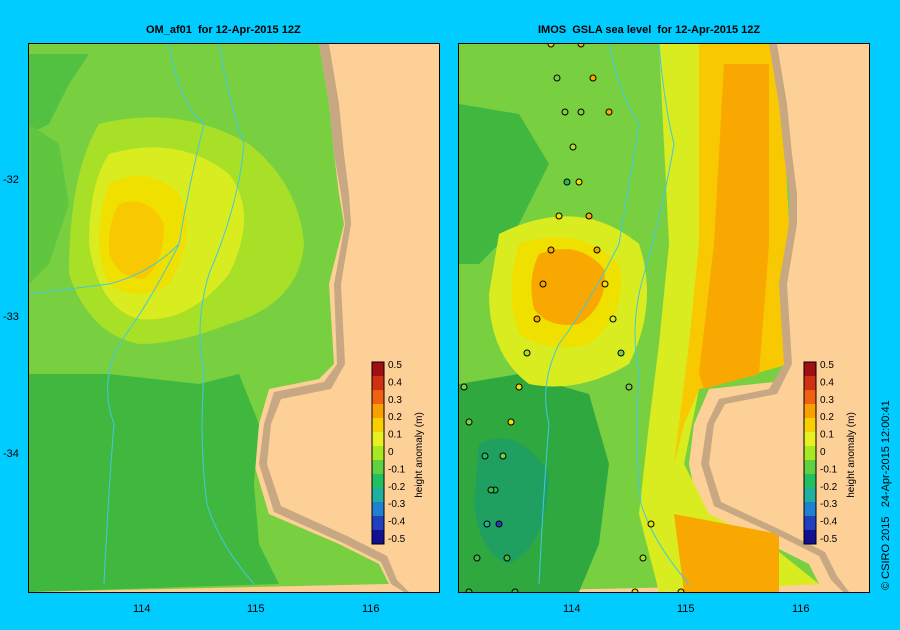 Image resolution: width=900 pixels, height=630 pixels. What do you see at coordinates (829, 539) in the screenshot?
I see `colorbar-tick-label: -0.5` at bounding box center [829, 539].